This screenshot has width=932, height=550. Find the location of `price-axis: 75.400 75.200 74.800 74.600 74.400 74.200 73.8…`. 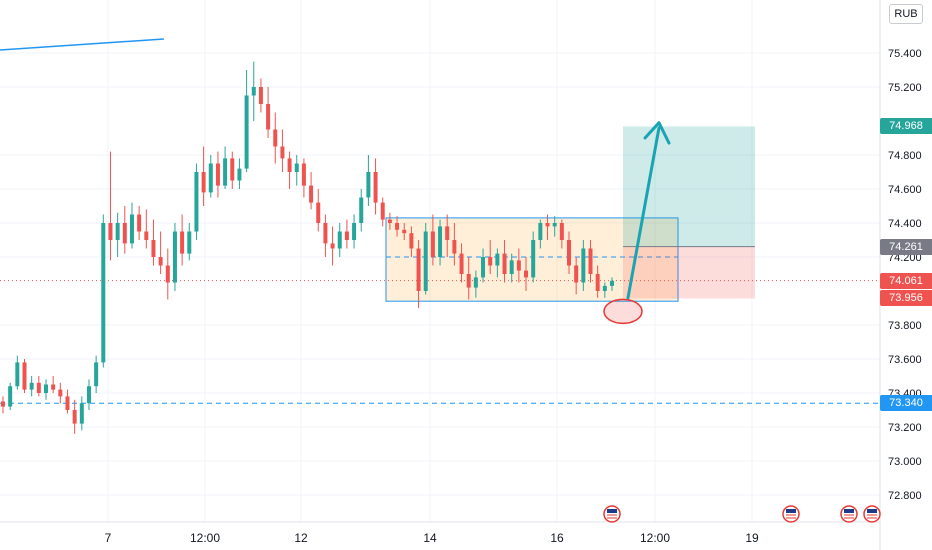

price-axis: 75.400 75.200 74.800 74.600 74.400 74.200 73.8… is located at coordinates (905, 275).